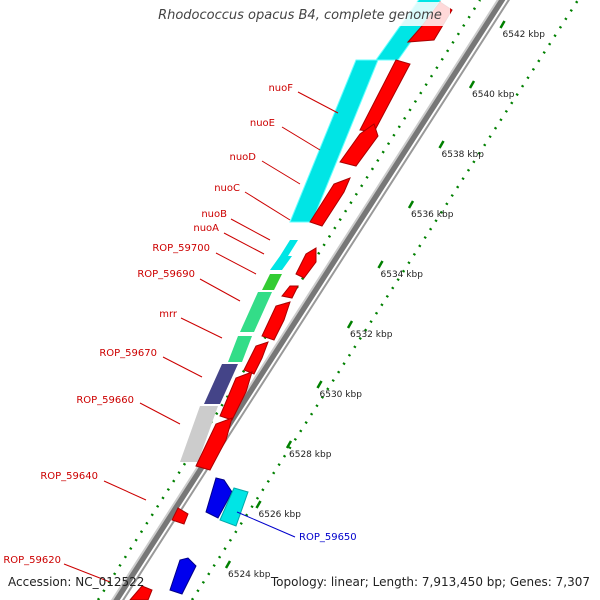 This screenshot has width=600, height=600. I want to click on gene-label: ROP_59700, so click(181, 248).